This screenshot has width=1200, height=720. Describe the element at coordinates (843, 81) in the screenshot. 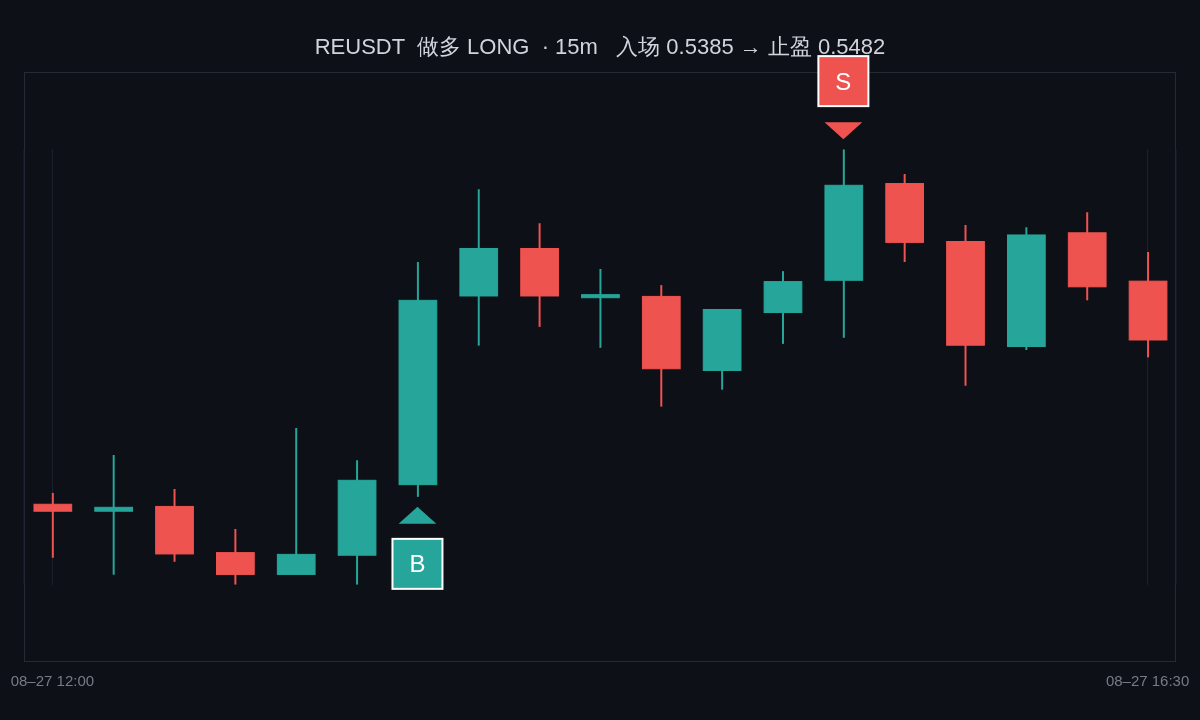

I see `annotation: S` at that location.